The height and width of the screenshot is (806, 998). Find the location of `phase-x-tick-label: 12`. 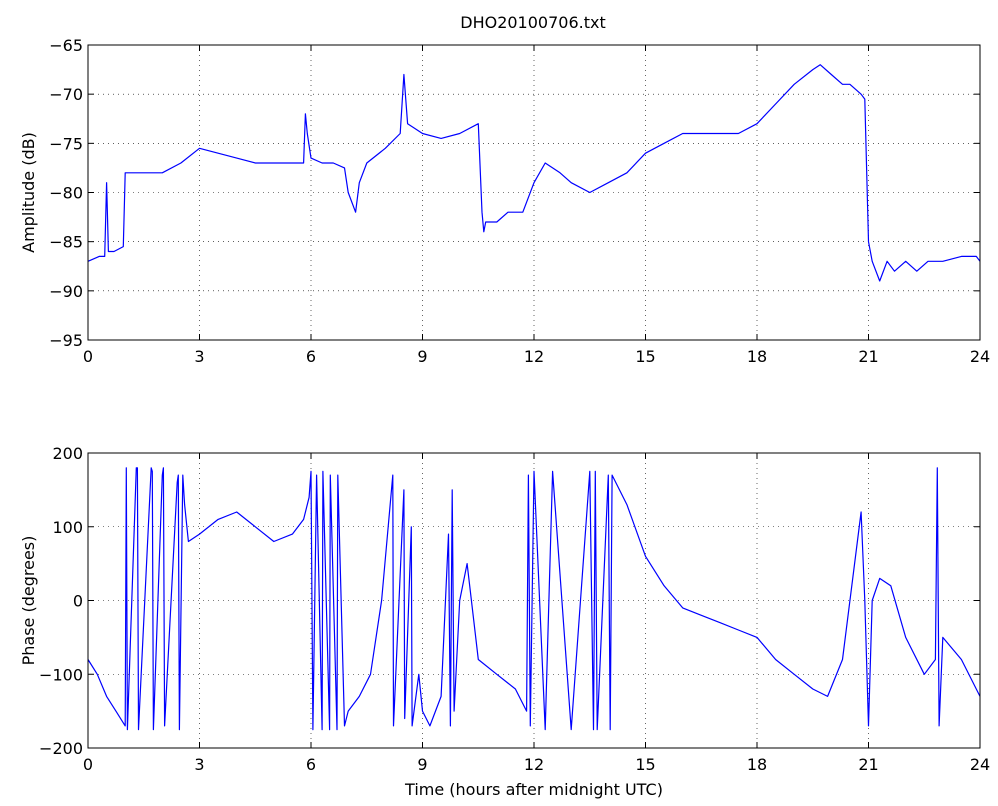

phase-x-tick-label: 12 is located at coordinates (534, 764).